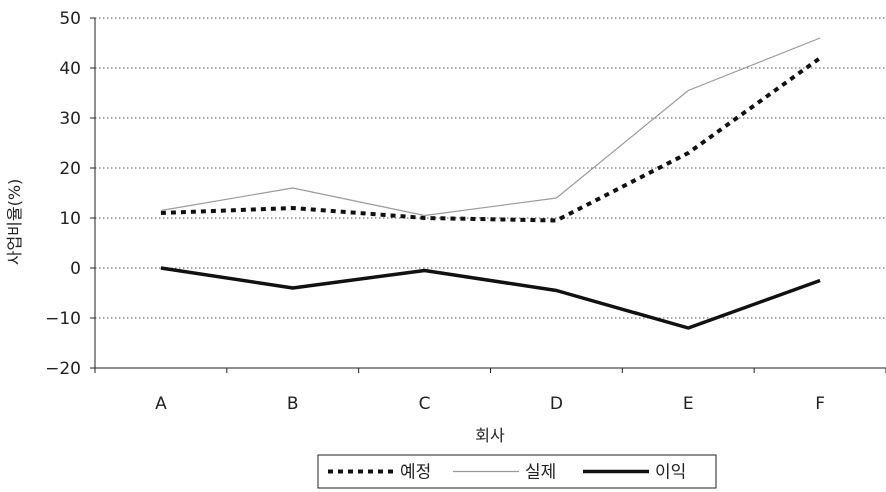 This screenshot has height=492, width=886. I want to click on legend-label: 실제, so click(540, 473).